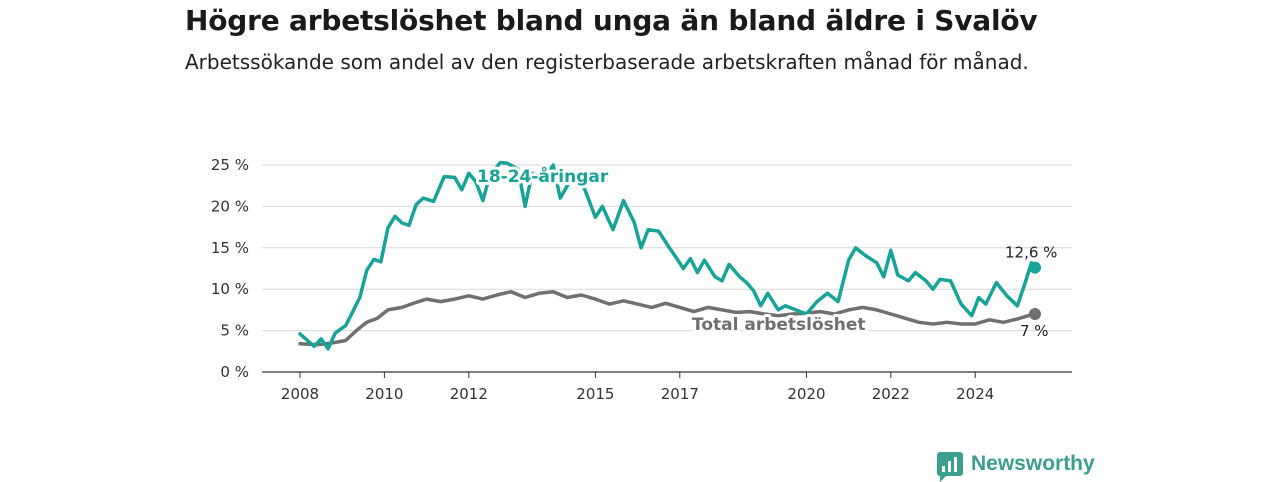  I want to click on x-tick-label: 2008, so click(300, 394).